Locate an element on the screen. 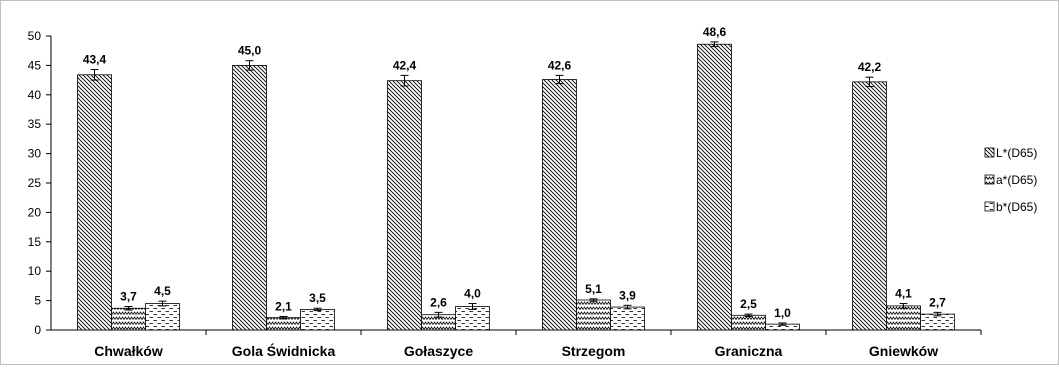  x-tick-label: Gołaszyce is located at coordinates (438, 351).